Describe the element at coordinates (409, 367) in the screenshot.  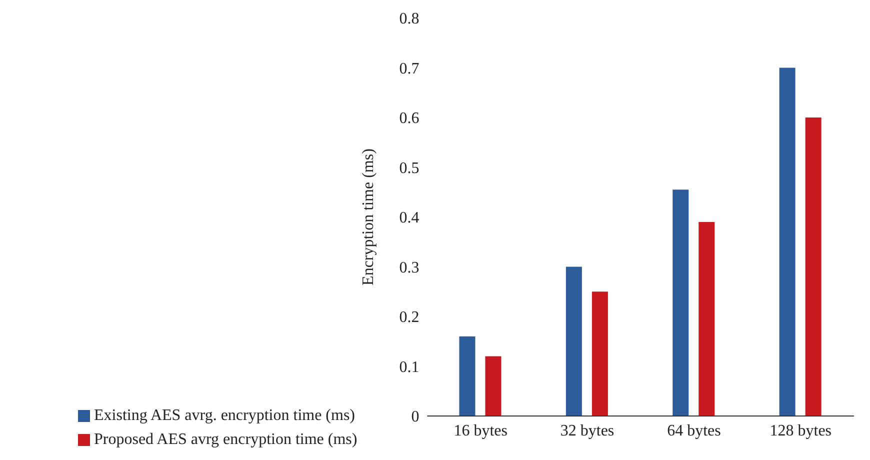
I see `y-tick-label: 0.1` at that location.